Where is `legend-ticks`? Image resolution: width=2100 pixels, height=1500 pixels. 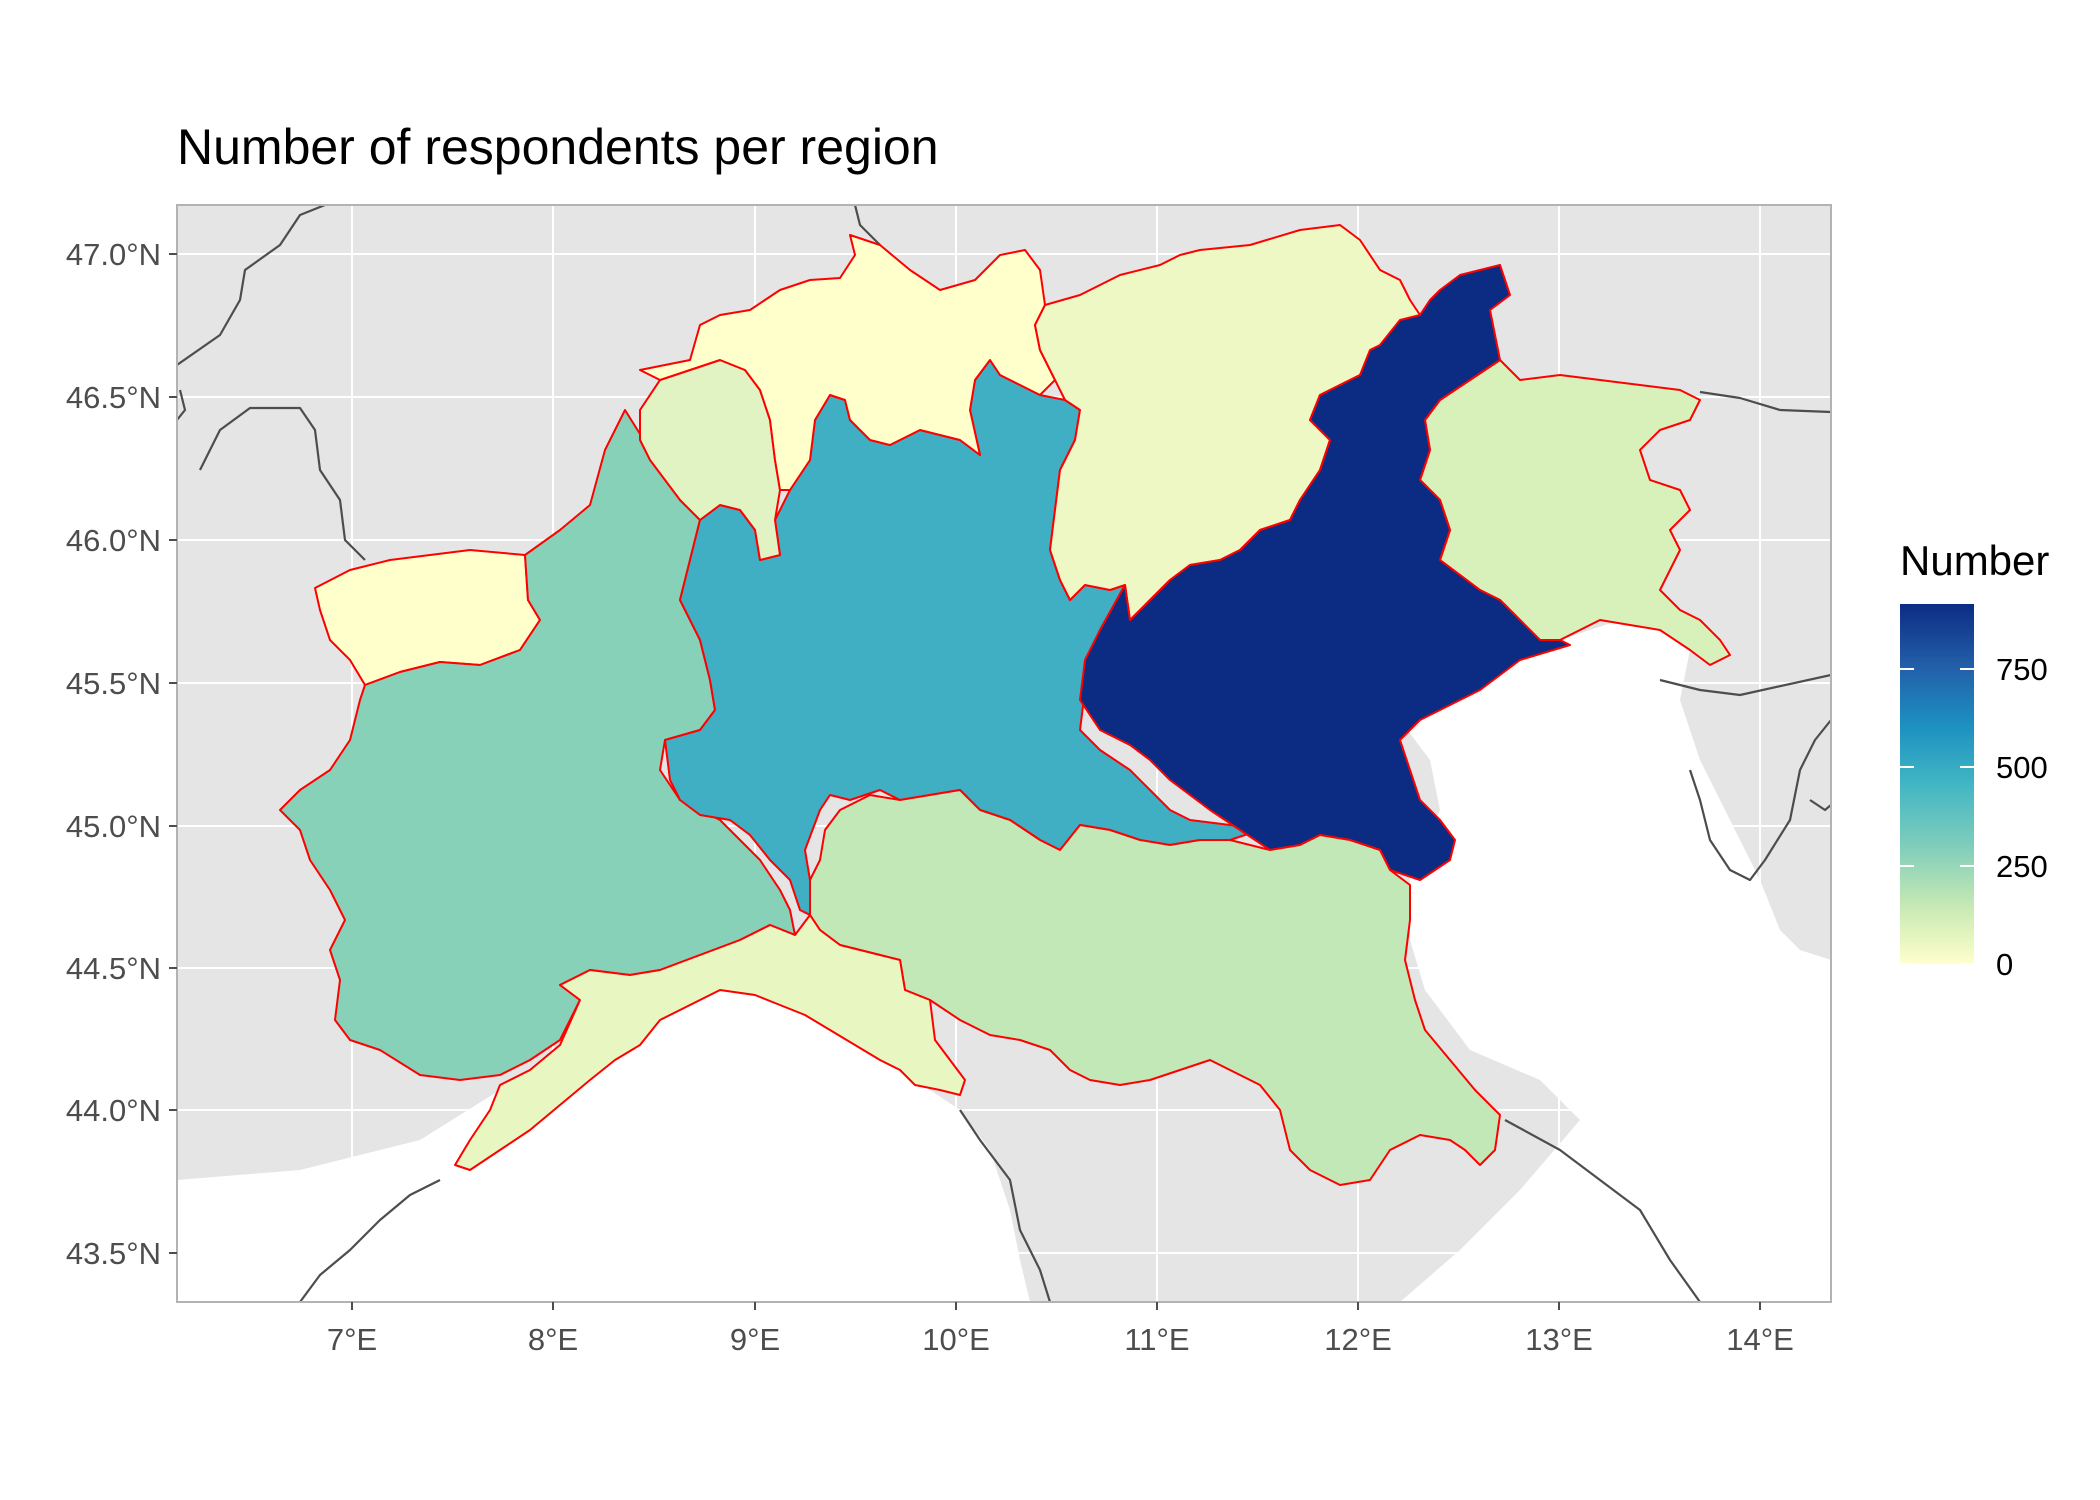 legend-ticks is located at coordinates (1937, 816).